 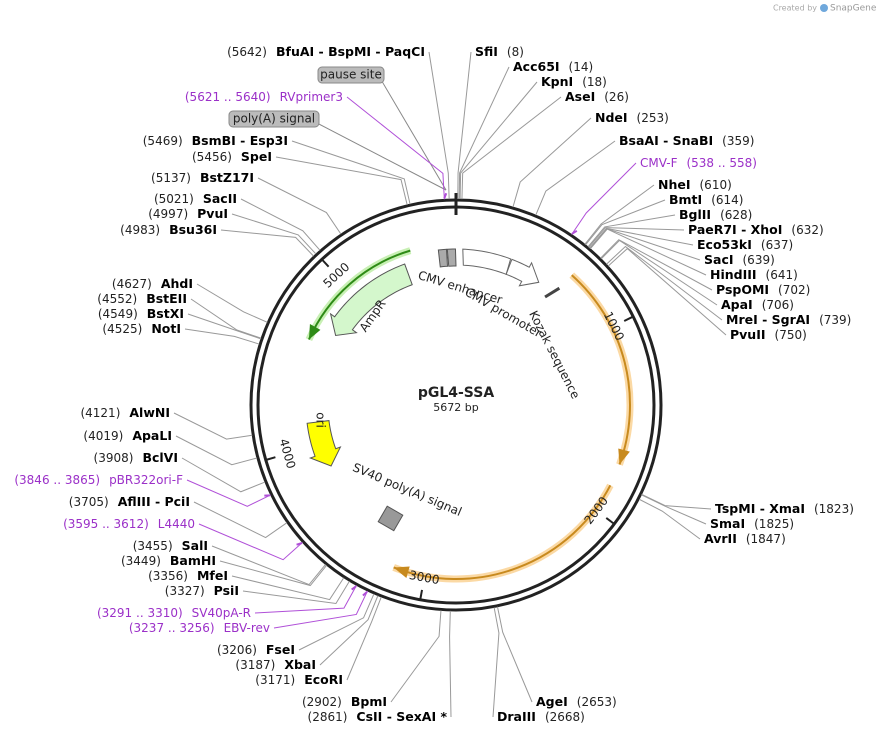 I want to click on site-position: (3705), so click(x=89, y=502).